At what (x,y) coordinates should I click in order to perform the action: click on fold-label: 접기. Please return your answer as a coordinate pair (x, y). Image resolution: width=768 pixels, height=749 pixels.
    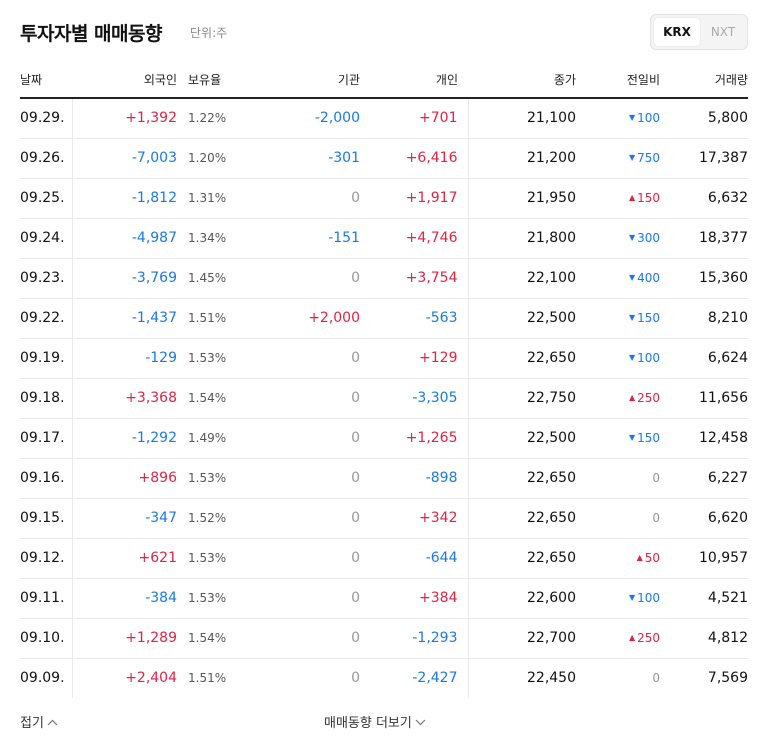
    Looking at the image, I should click on (32, 723).